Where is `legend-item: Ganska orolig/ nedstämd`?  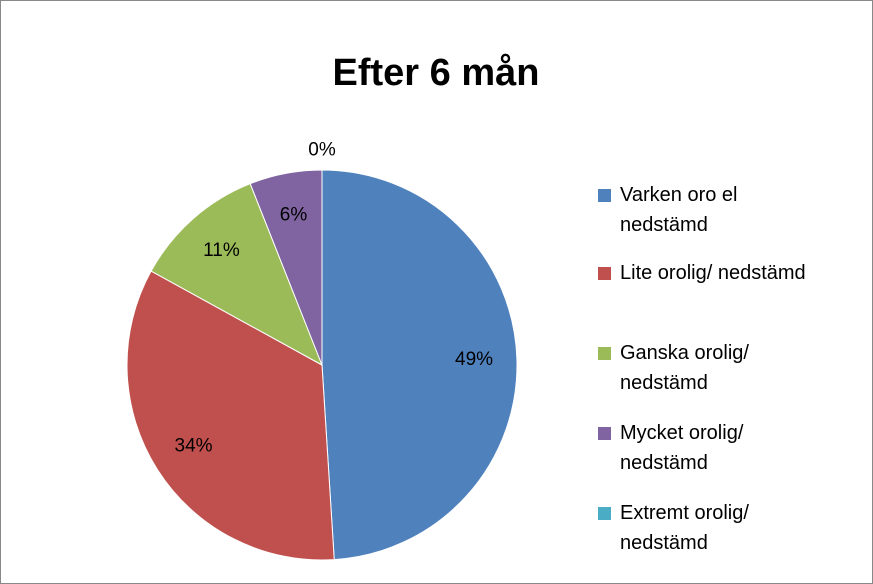 legend-item: Ganska orolig/ nedstämd is located at coordinates (709, 368).